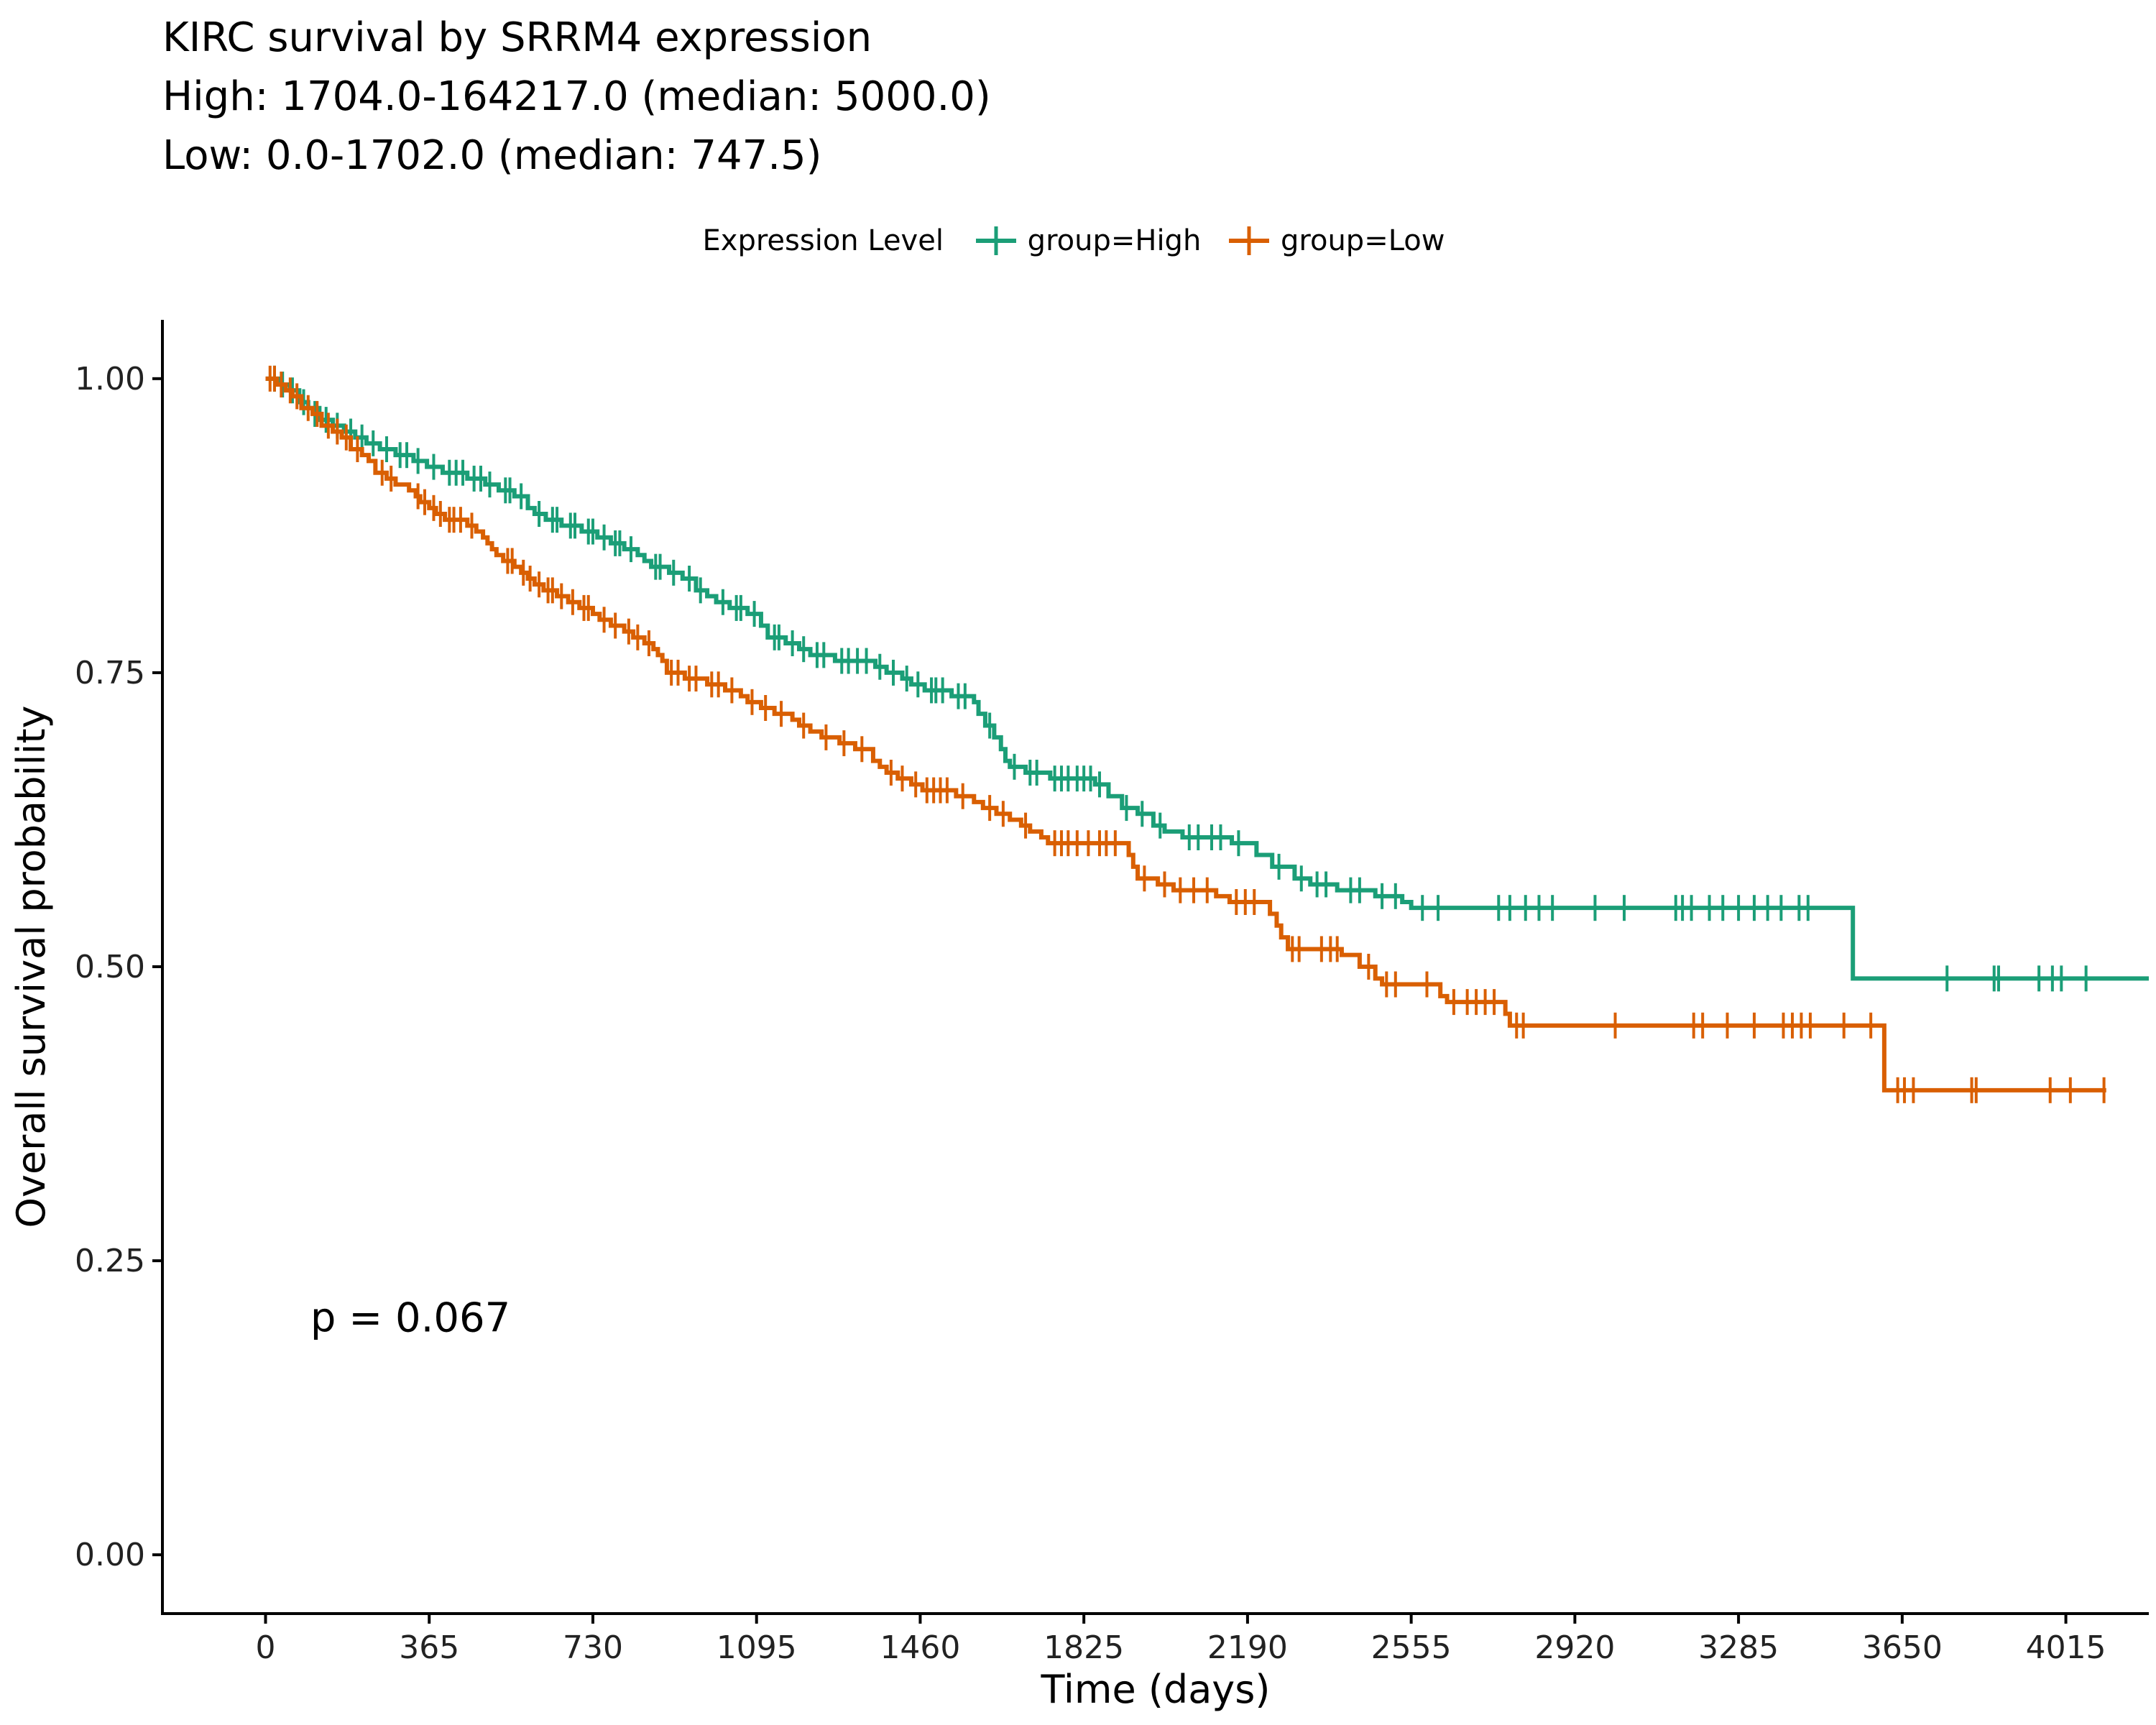 This screenshot has height=1725, width=2156. I want to click on chart-subtitle-low: Low: 0.0-1702.0 (median: 747.5), so click(492, 155).